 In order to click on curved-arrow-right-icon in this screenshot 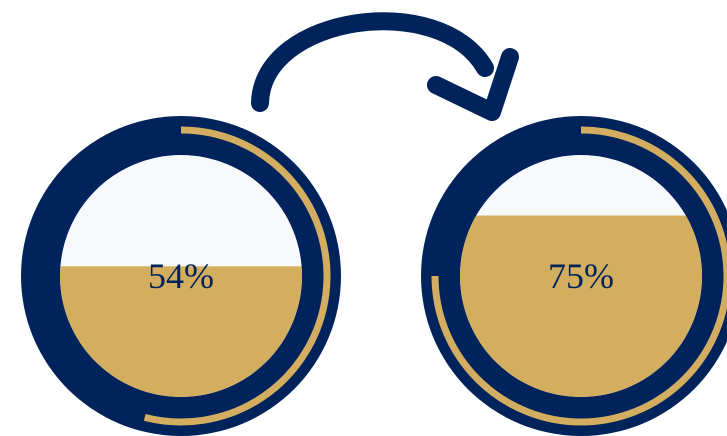, I will do `click(385, 66)`.